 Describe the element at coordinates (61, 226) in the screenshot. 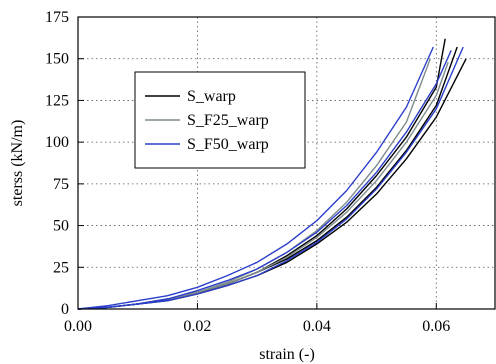

I see `y-tick-label: 50` at that location.